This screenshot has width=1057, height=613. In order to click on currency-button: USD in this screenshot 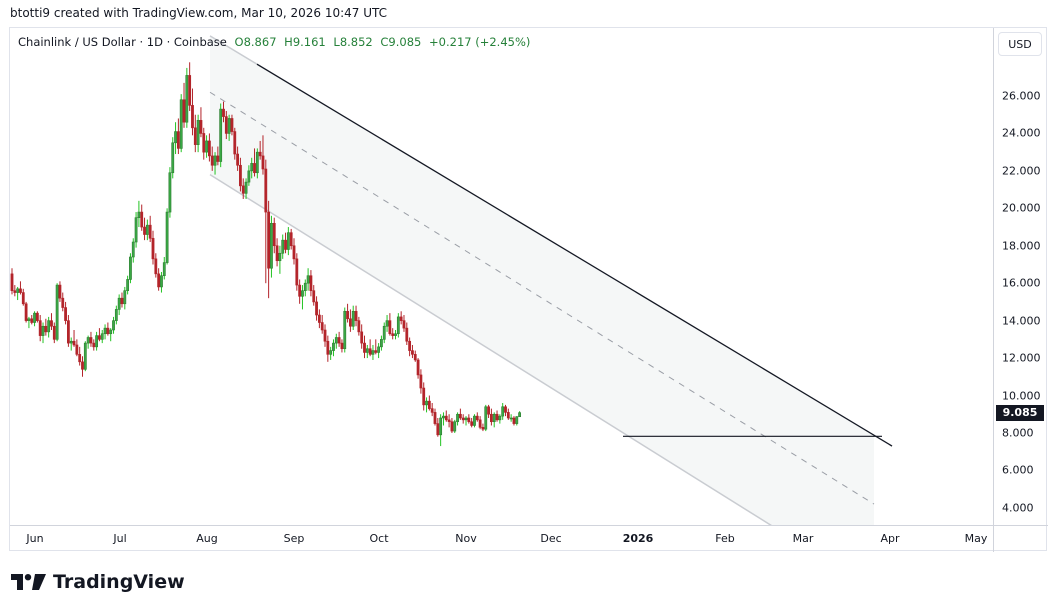, I will do `click(1020, 44)`.